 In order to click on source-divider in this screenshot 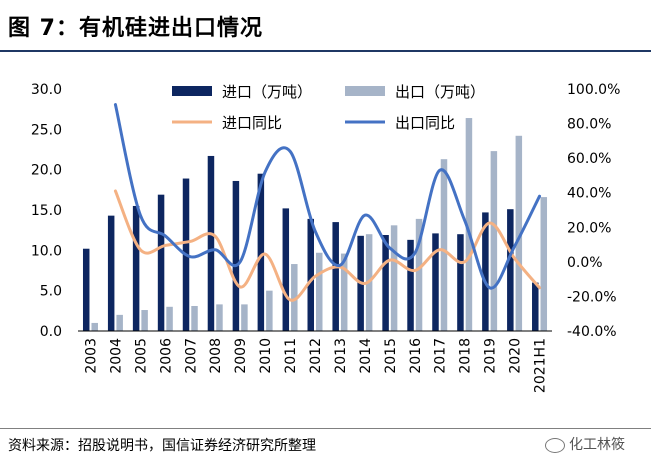, I will do `click(325, 428)`.